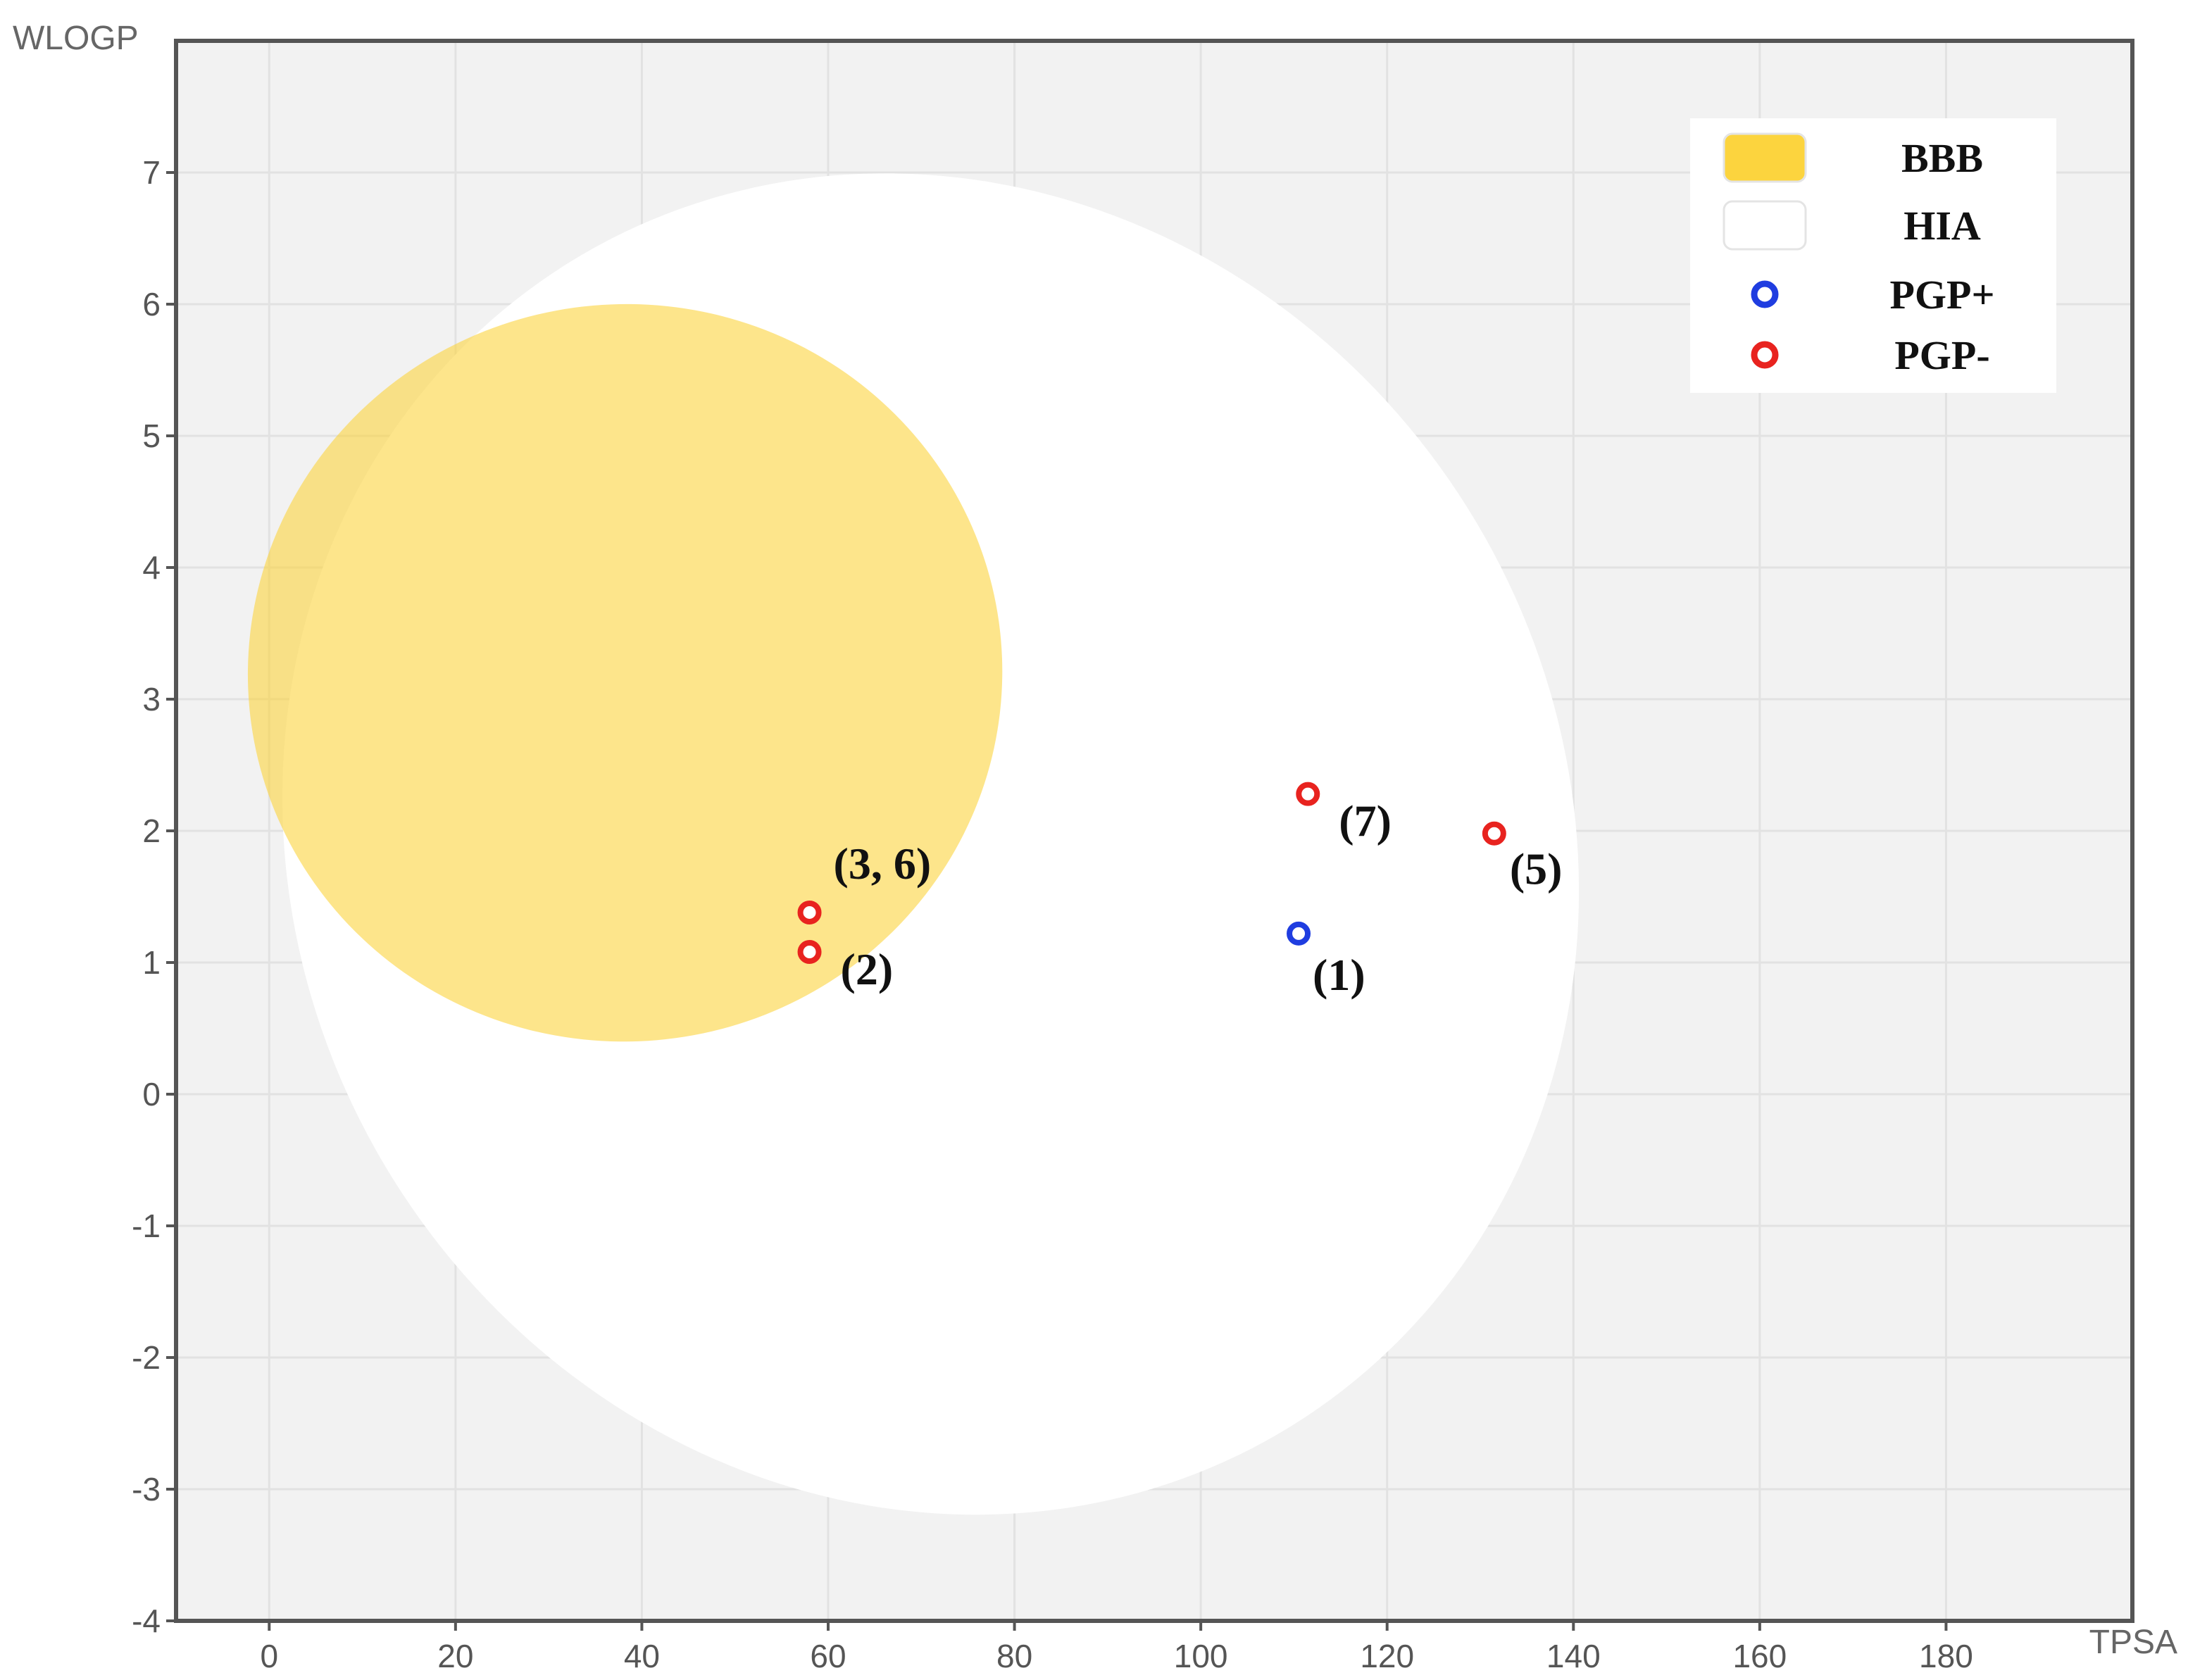 This screenshot has width=2188, height=1680. I want to click on y-tick-label: 7, so click(151, 173).